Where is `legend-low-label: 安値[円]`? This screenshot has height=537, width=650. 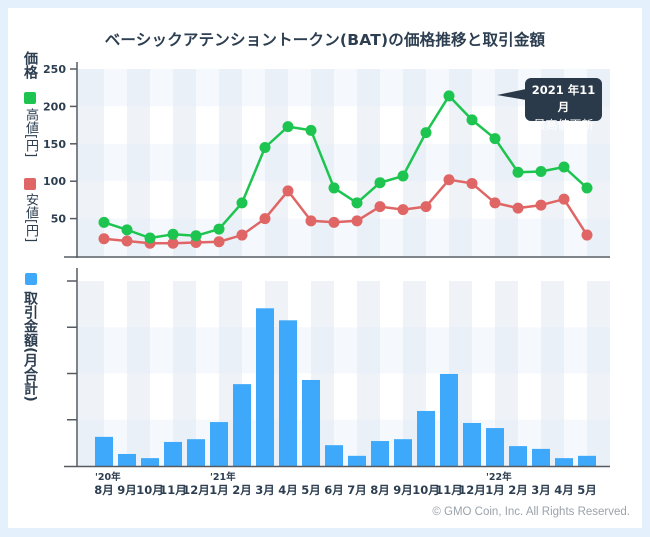 legend-low-label: 安値[円] is located at coordinates (30, 218).